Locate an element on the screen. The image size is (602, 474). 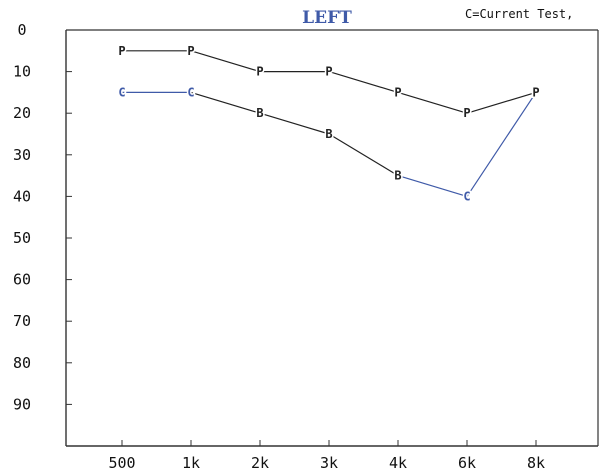
x-tick-label: 2k is located at coordinates (260, 463).